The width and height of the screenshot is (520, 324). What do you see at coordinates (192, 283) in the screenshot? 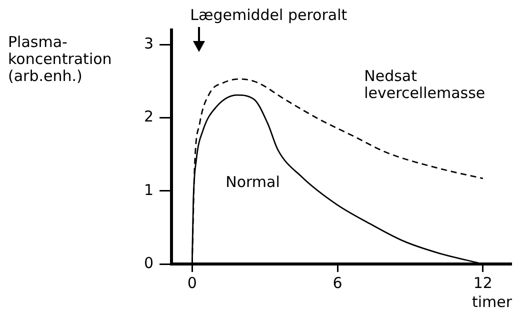
I see `x-tick-label: 0` at bounding box center [192, 283].